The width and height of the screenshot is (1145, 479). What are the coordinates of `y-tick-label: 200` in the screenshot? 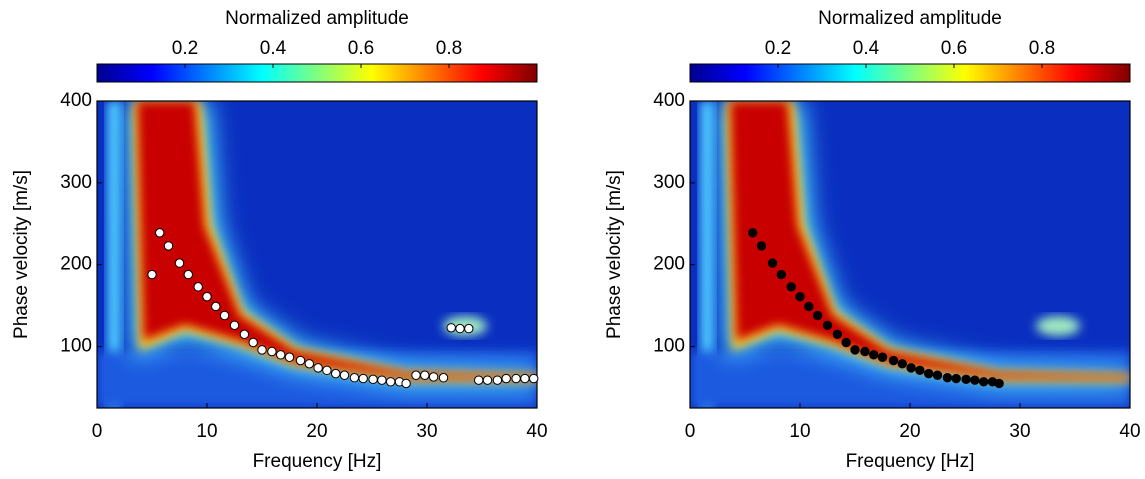 It's located at (669, 264).